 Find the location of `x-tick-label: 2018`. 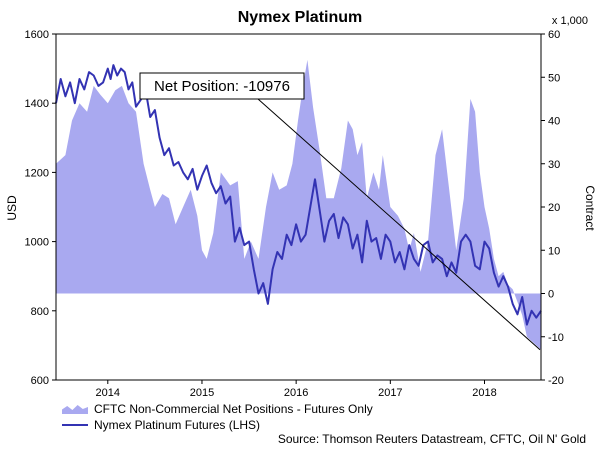

x-tick-label: 2018 is located at coordinates (484, 393).